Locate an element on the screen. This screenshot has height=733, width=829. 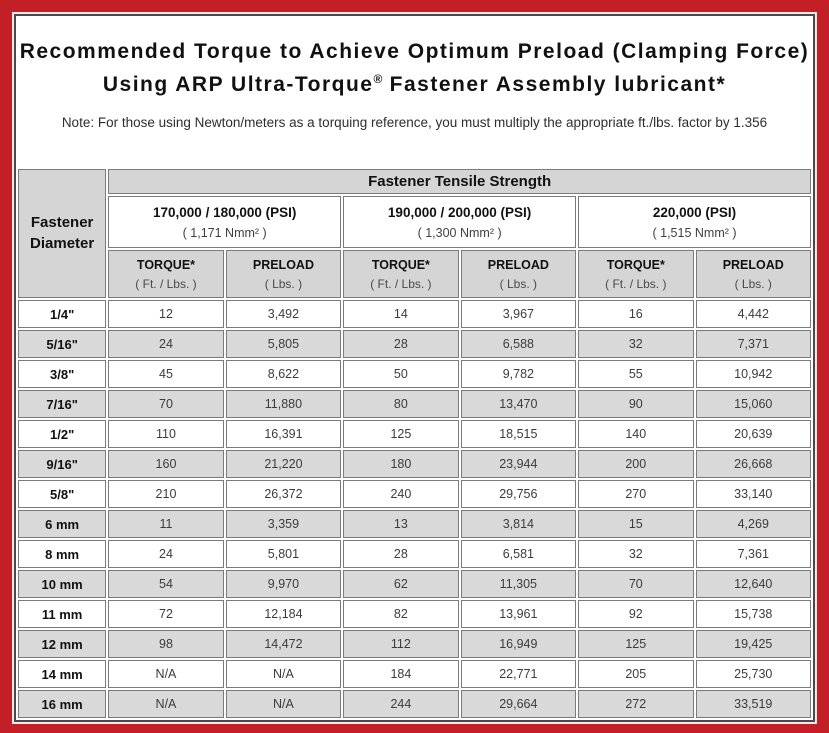
fastener-diameter-header: Fastener Diameter is located at coordinates (62, 233).